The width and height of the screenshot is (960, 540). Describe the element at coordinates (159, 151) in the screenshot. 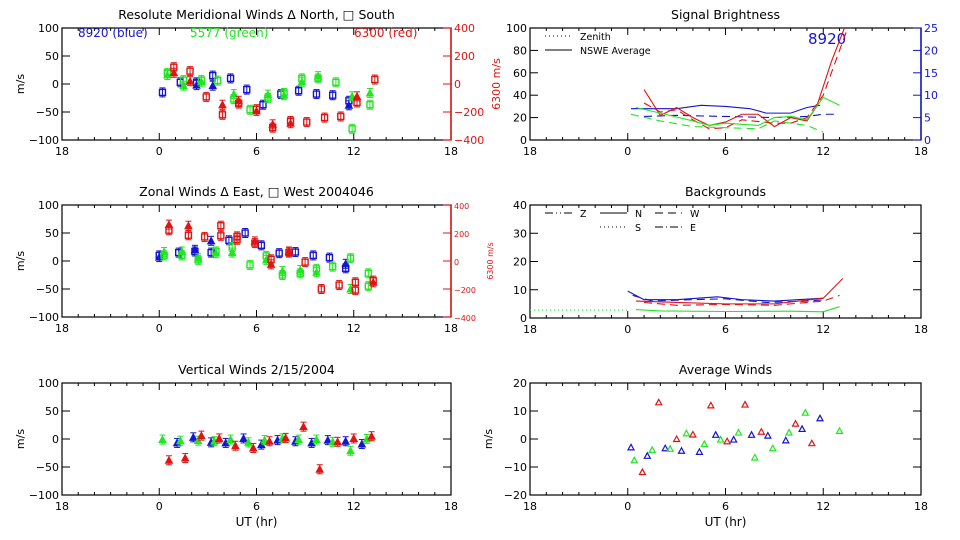

I see `x-tick-label: 0` at that location.